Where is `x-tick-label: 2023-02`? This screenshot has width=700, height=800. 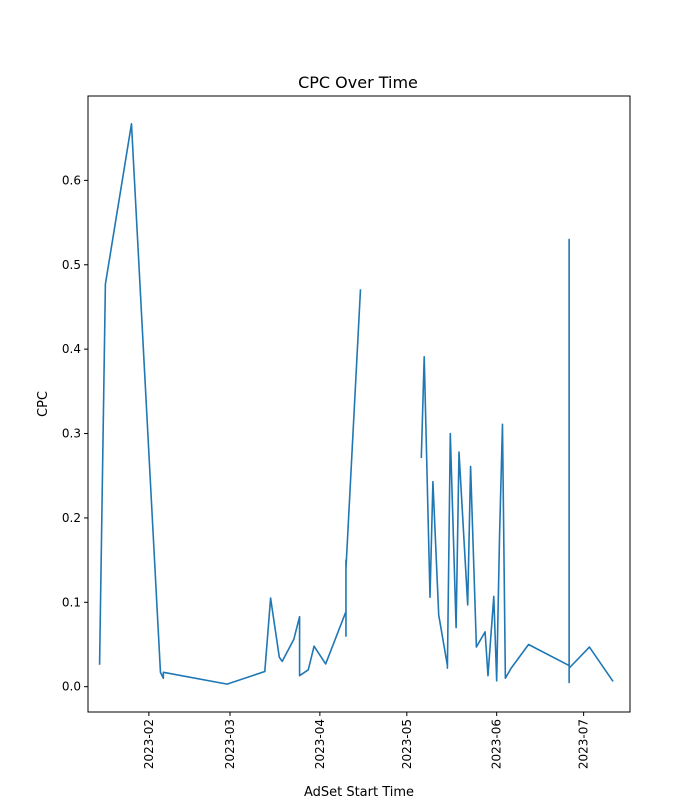
x-tick-label: 2023-02 is located at coordinates (149, 744).